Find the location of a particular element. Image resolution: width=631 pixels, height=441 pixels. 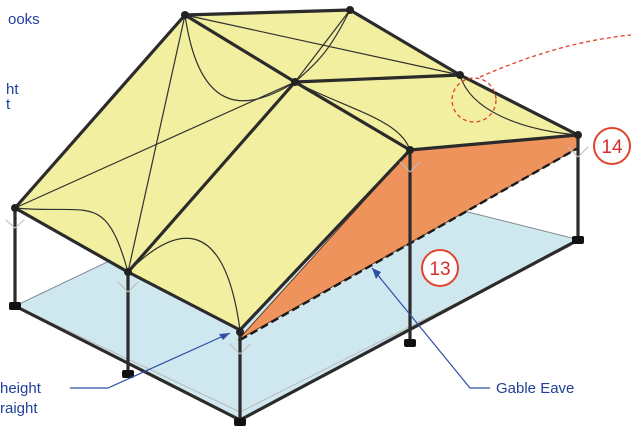

callout-14-number: 14 is located at coordinates (612, 147).